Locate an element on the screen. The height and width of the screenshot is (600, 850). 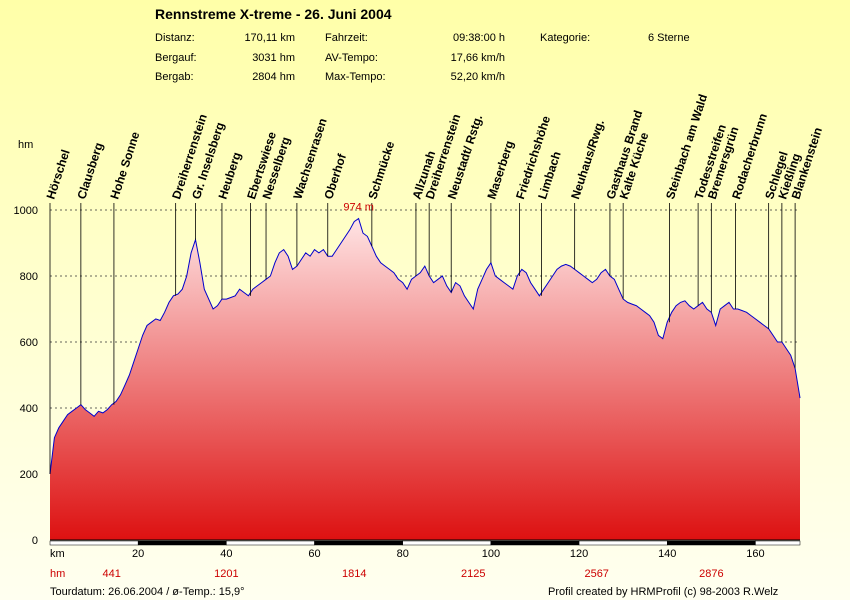
x-tick-label: 40 is located at coordinates (226, 554).